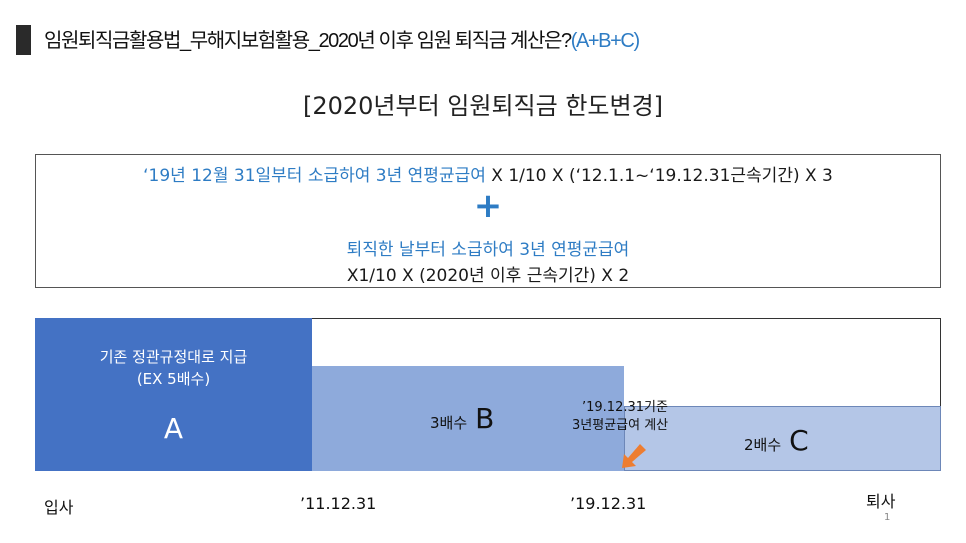  What do you see at coordinates (173, 357) in the screenshot?
I see `block-a-description: 기존 정관규정대로 지급` at bounding box center [173, 357].